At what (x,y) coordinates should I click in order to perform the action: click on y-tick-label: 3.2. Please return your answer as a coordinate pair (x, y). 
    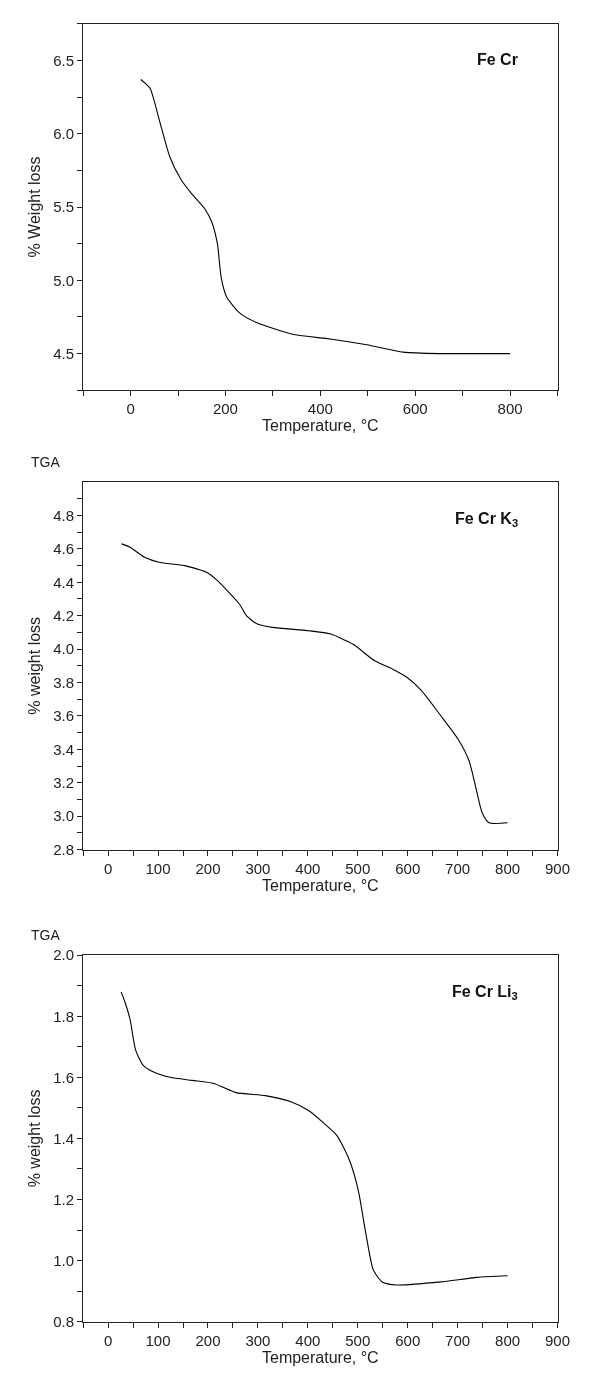
    Looking at the image, I should click on (64, 782).